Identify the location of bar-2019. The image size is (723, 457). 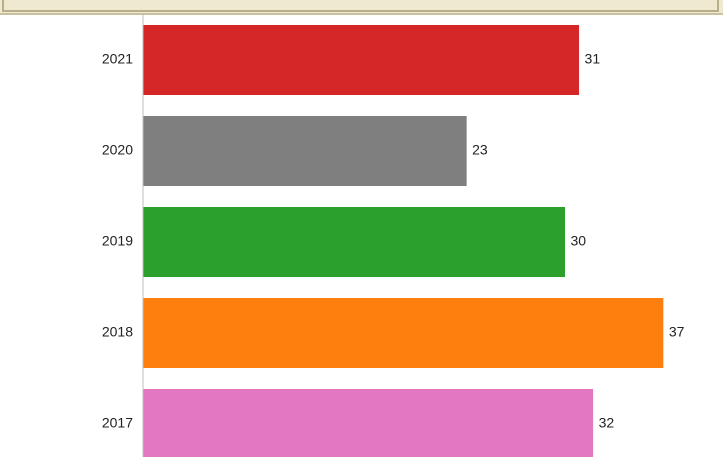
(354, 242).